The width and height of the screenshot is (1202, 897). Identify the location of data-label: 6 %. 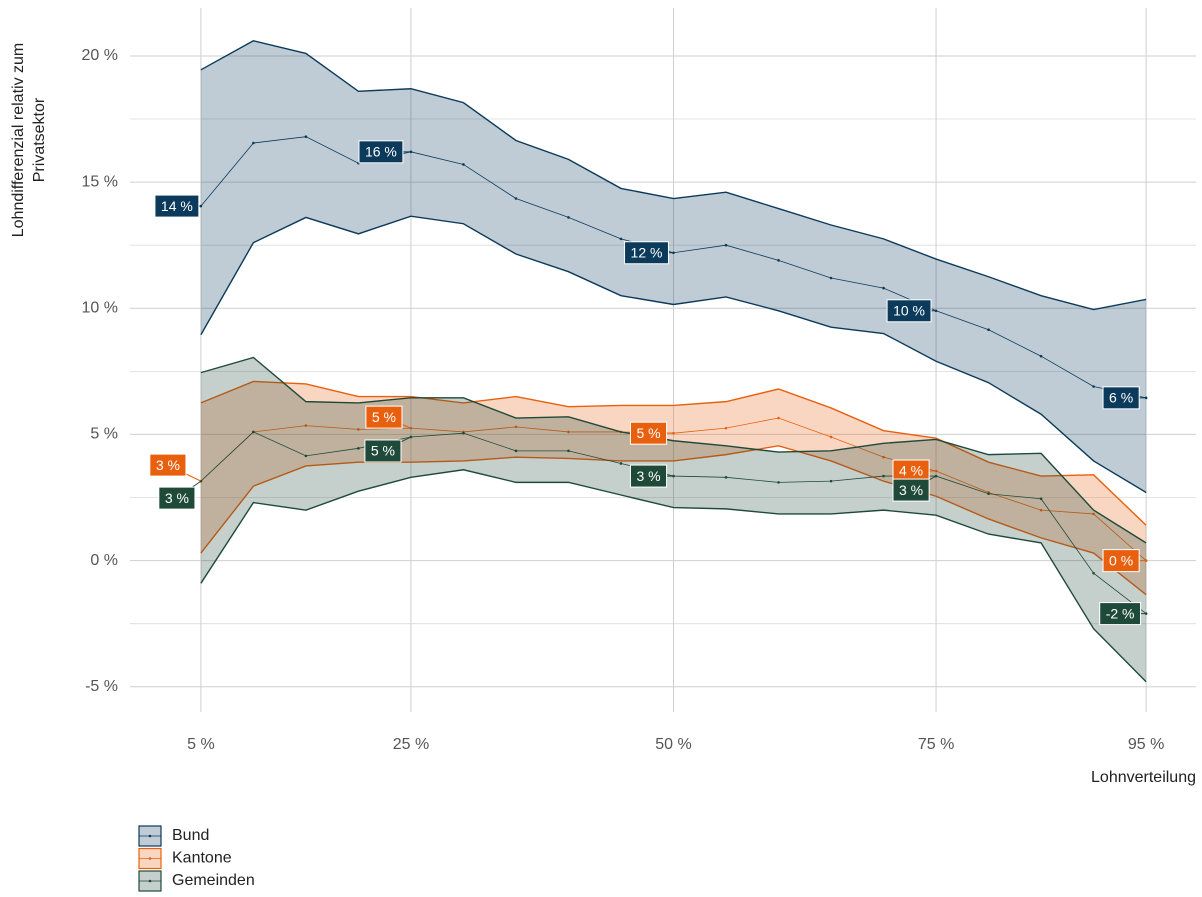
(1121, 398).